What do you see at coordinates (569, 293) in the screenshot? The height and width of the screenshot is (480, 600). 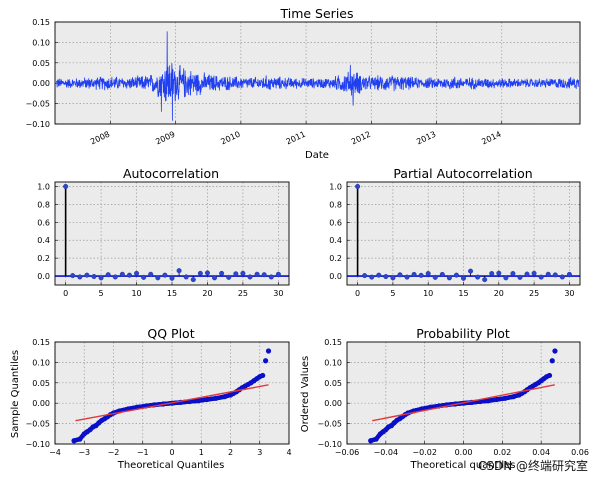 I see `pacf-xtick-label: 30` at bounding box center [569, 293].